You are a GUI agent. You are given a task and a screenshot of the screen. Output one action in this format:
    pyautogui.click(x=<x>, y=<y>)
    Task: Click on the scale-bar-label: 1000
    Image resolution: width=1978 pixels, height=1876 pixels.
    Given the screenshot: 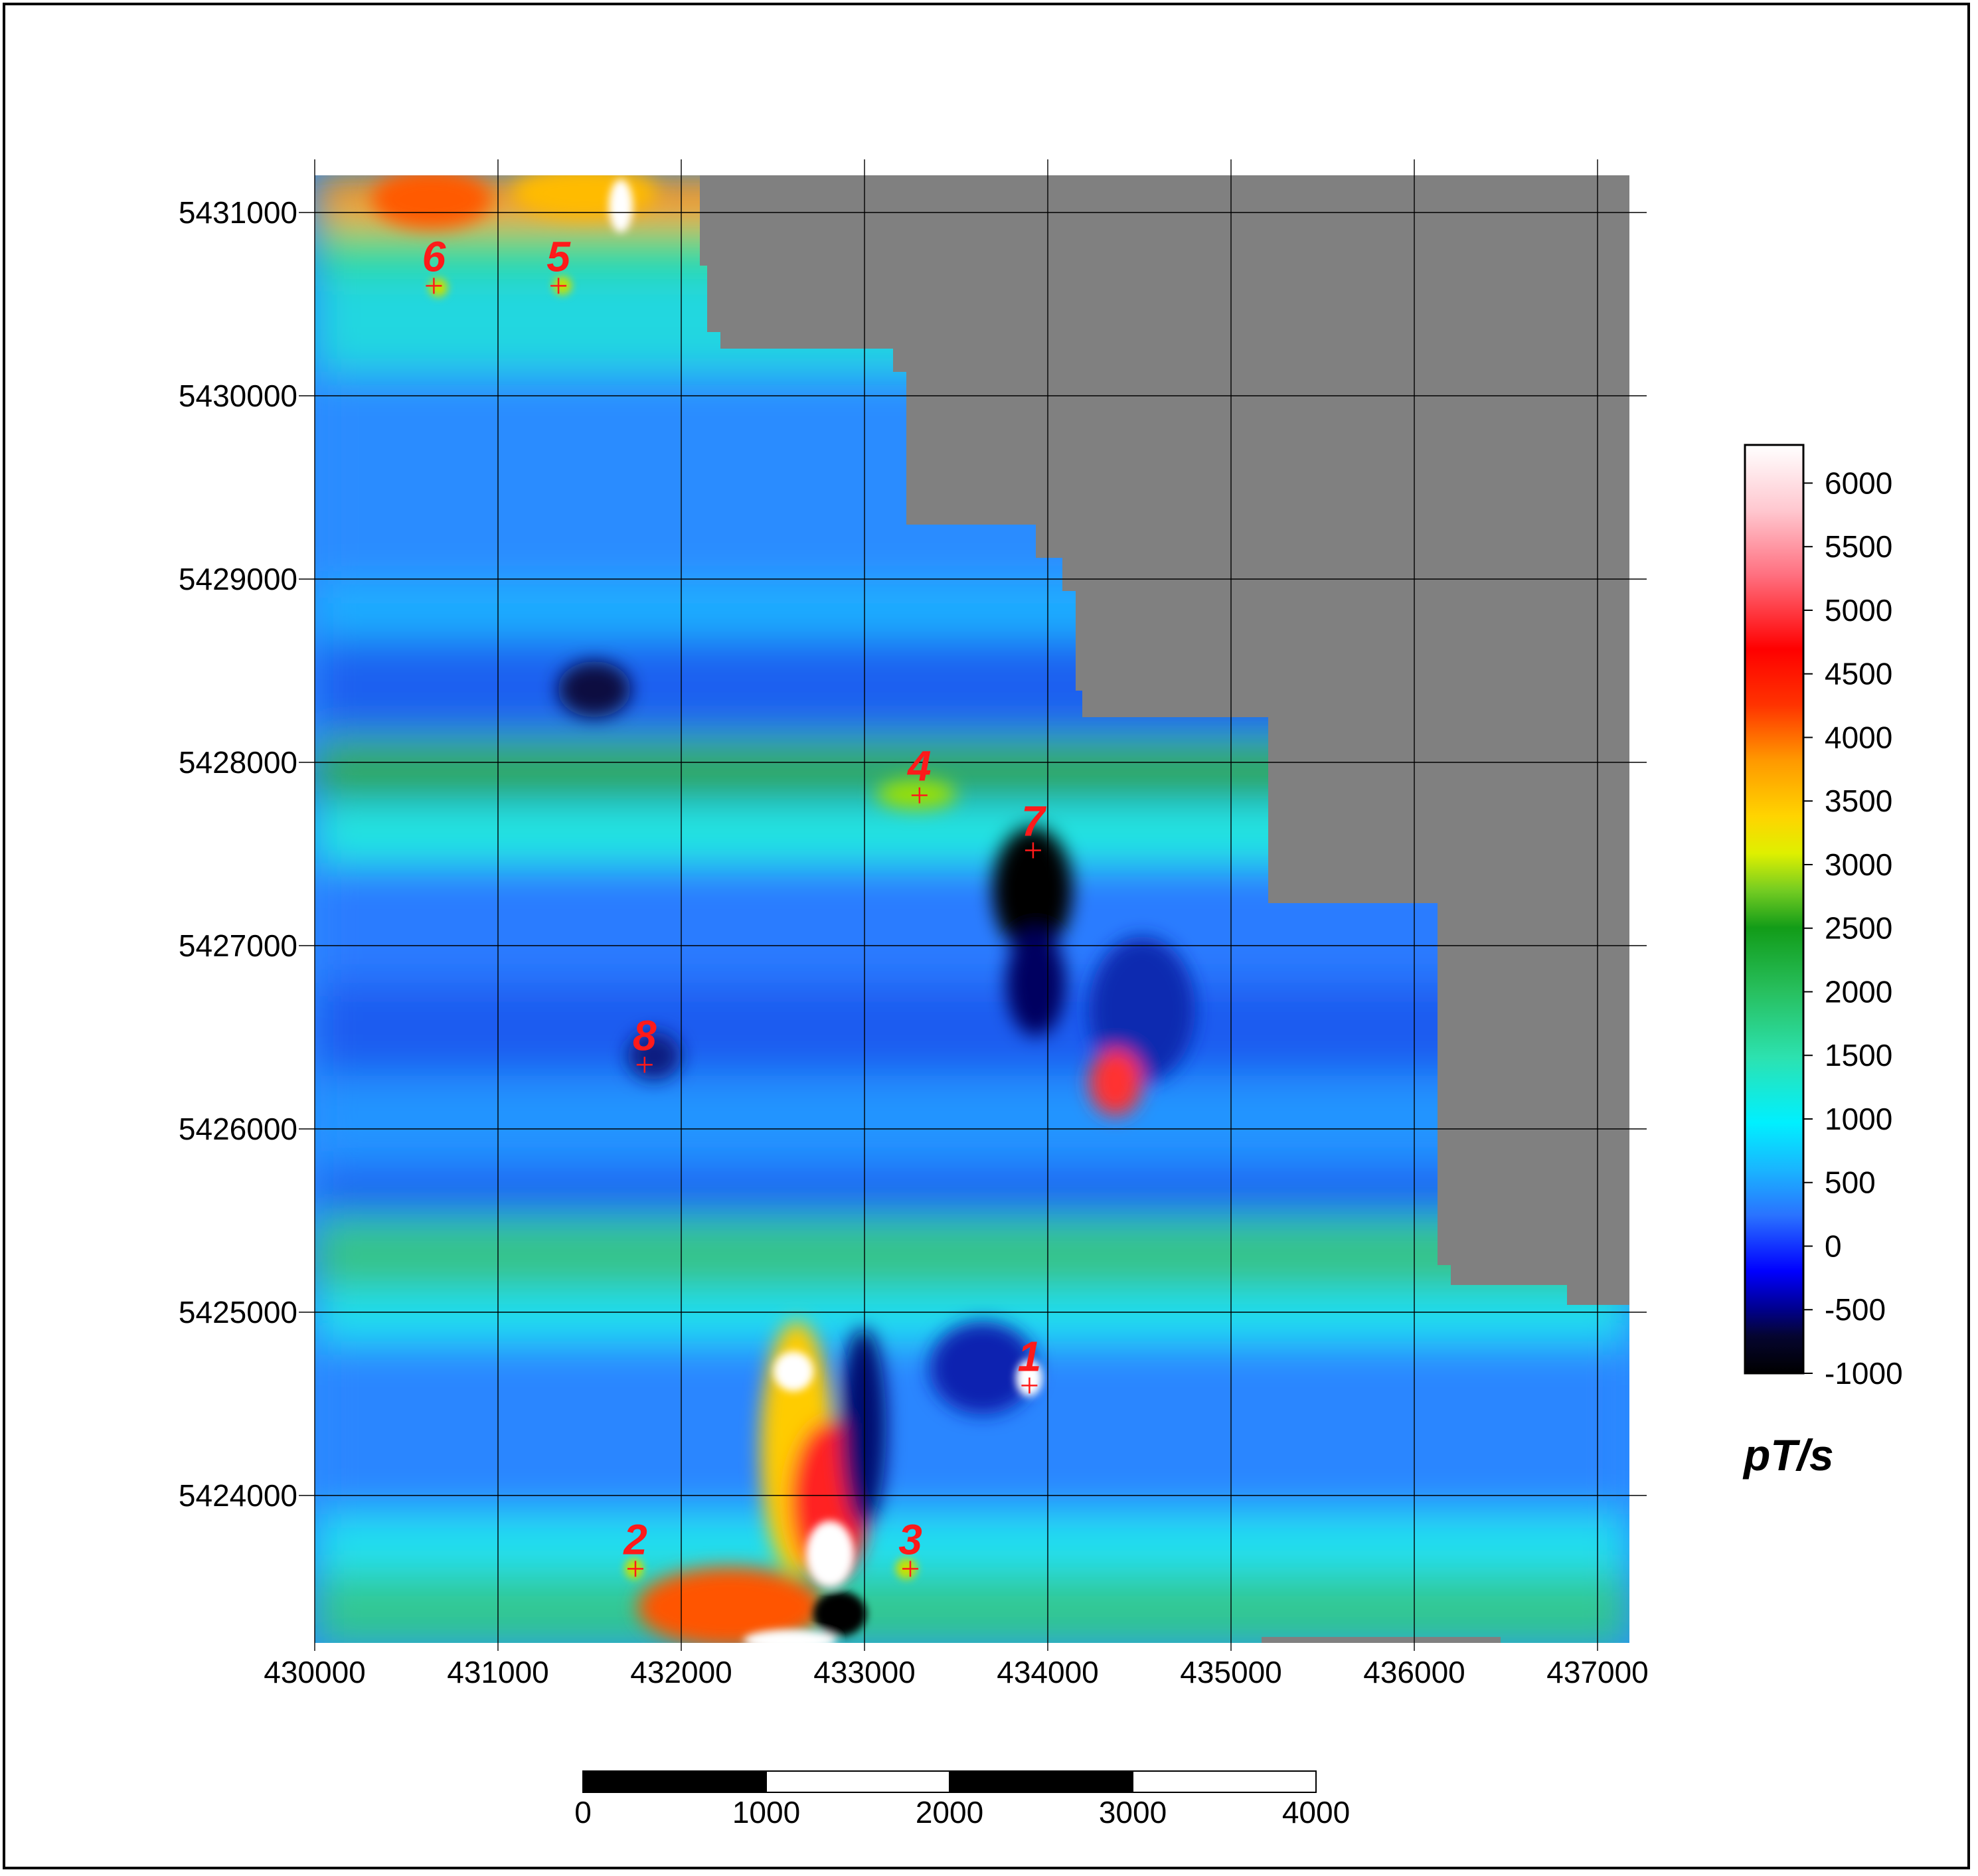 What is the action you would take?
    pyautogui.click(x=766, y=1812)
    